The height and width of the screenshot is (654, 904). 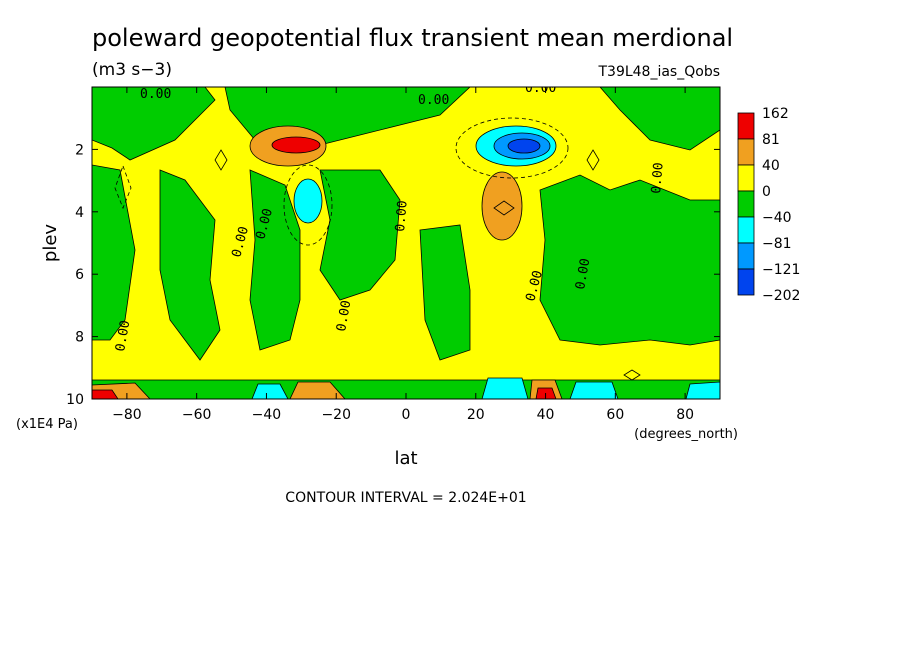 I want to click on x-tick-label: −60, so click(x=197, y=415).